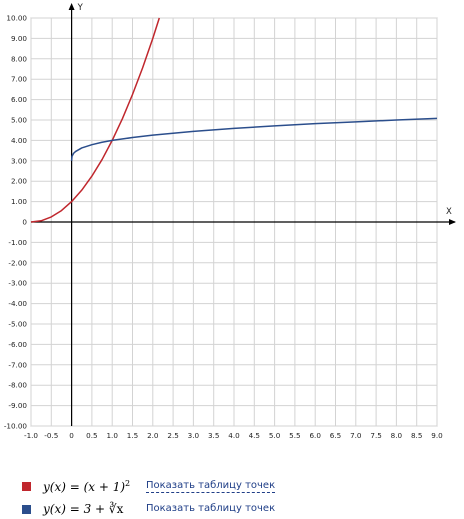  I want to click on x-tick-label: -0.5, so click(51, 435).